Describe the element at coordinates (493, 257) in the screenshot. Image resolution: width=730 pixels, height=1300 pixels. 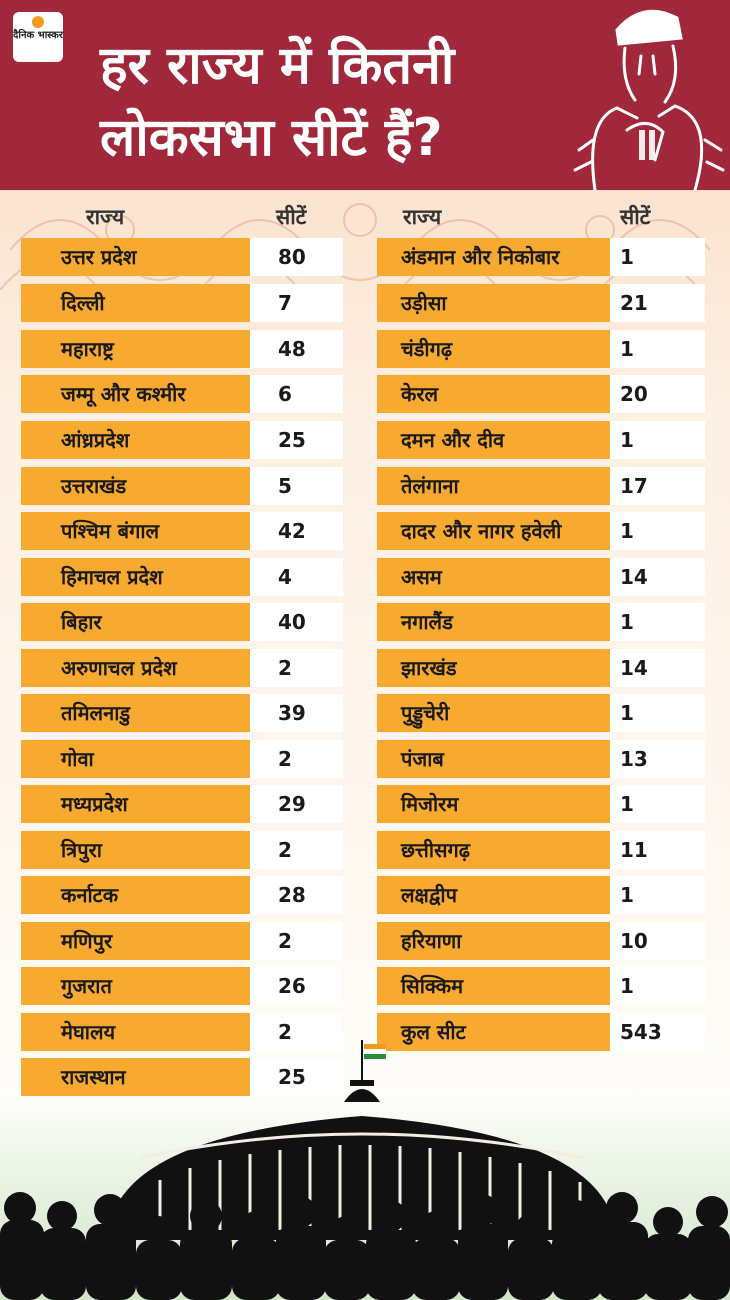
I see `state-name: अंडमान और निकोबार` at that location.